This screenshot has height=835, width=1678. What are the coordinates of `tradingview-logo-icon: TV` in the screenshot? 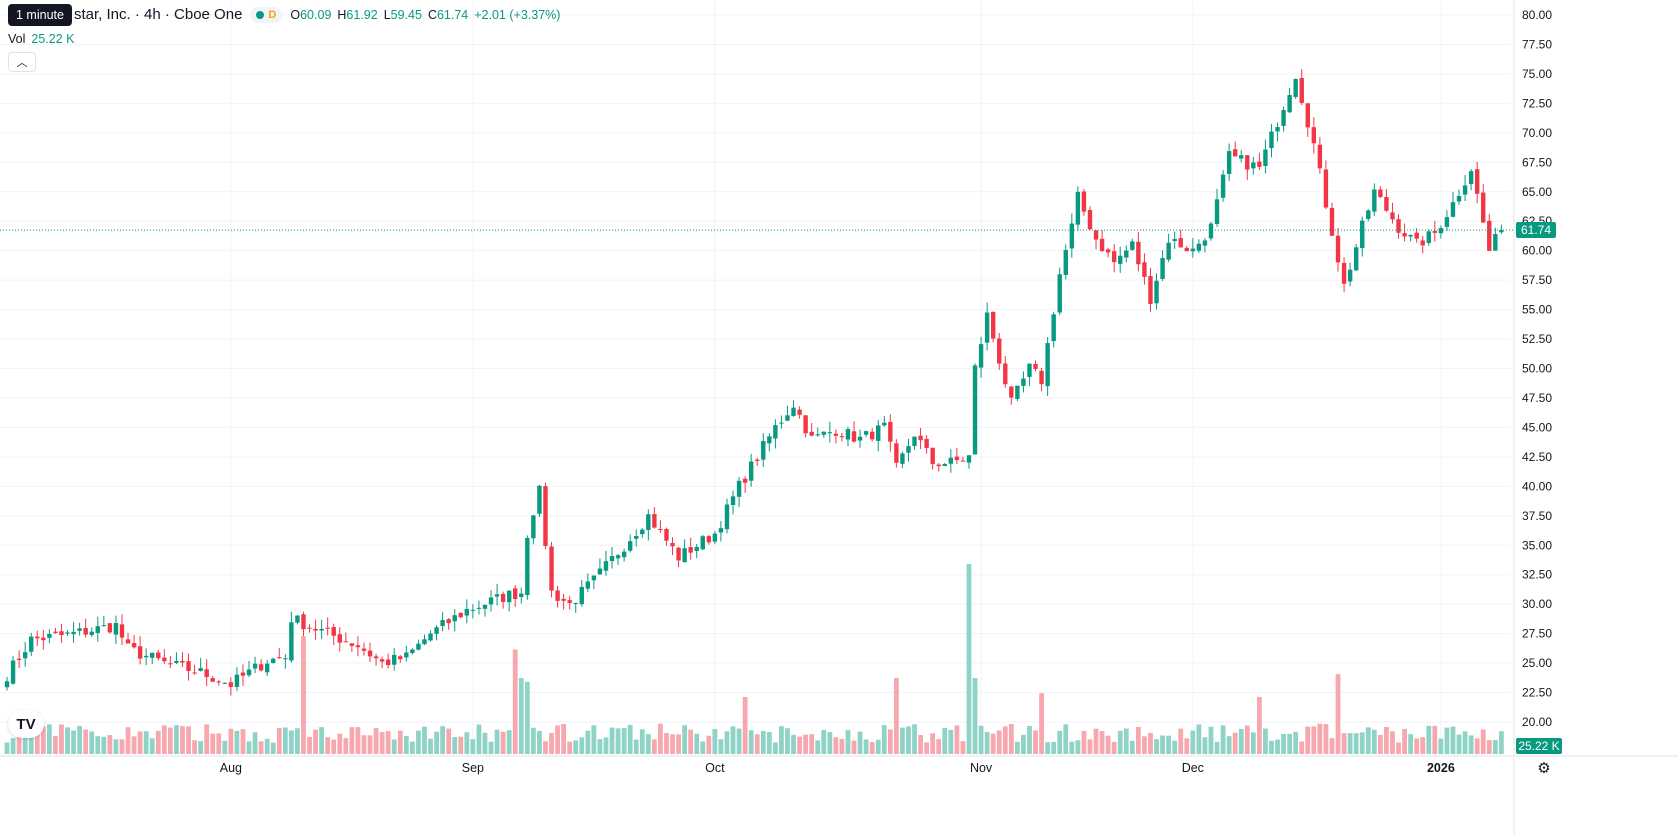 It's located at (26, 724).